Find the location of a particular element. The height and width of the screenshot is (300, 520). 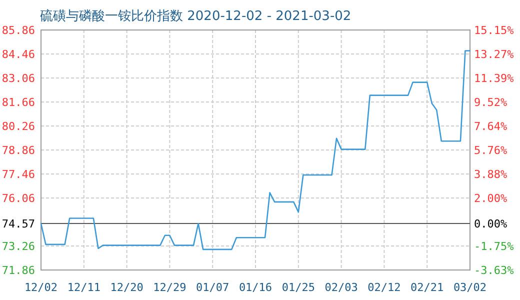

x-tick-label: 01/25 is located at coordinates (298, 287).